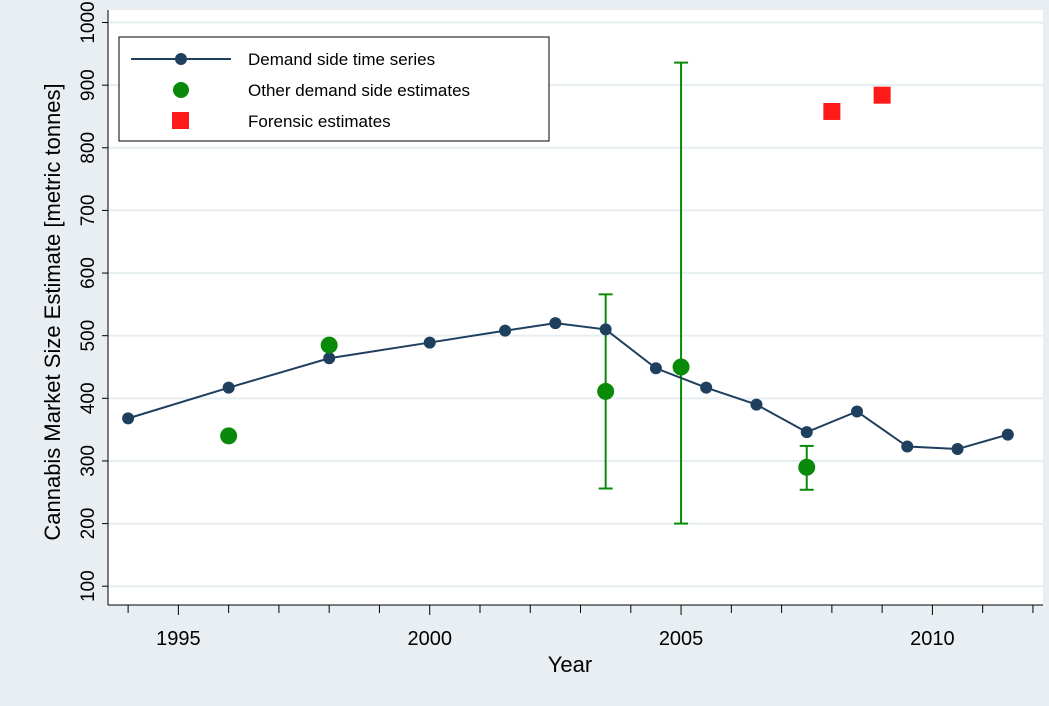 The image size is (1049, 706). Describe the element at coordinates (681, 367) in the screenshot. I see `other-demand-point-2005` at that location.